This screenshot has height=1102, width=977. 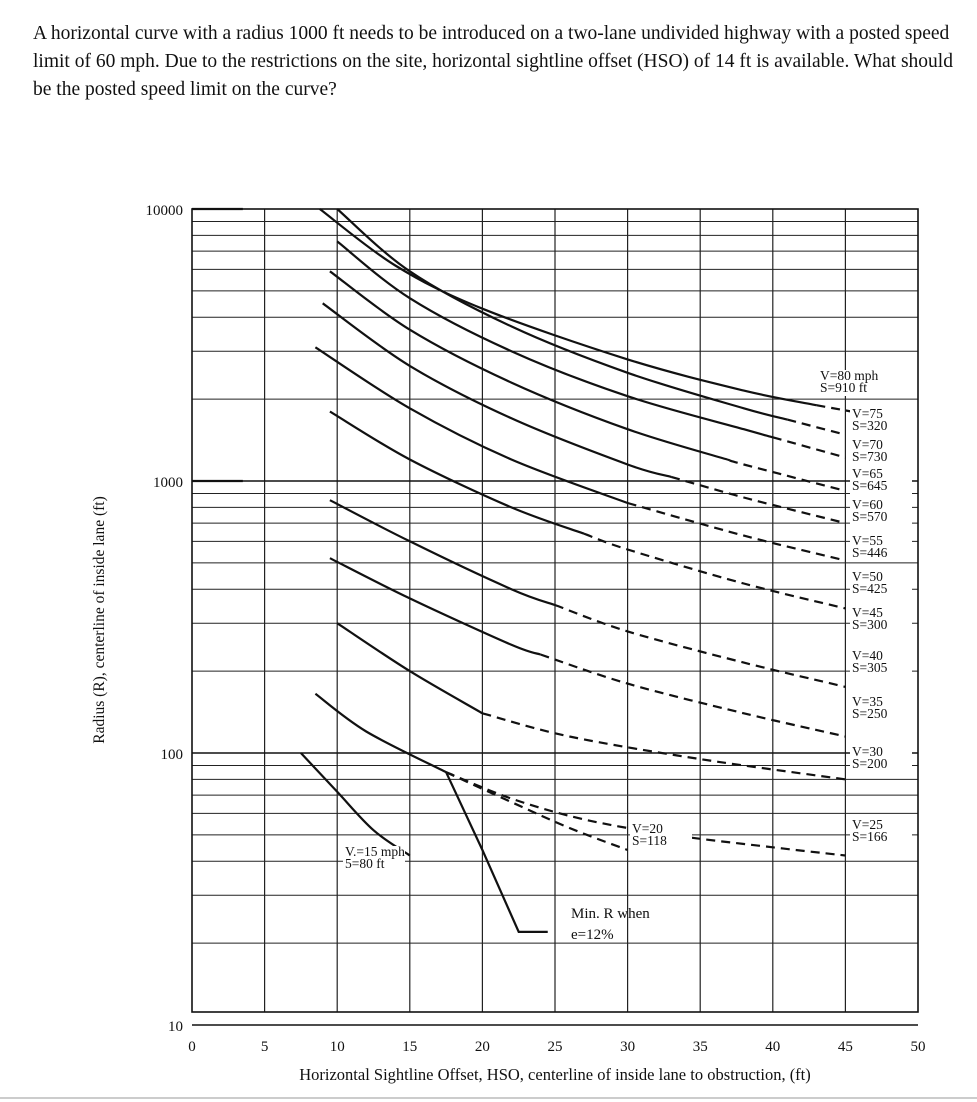 I want to click on curve-label-text: V=35, so click(x=867, y=701).